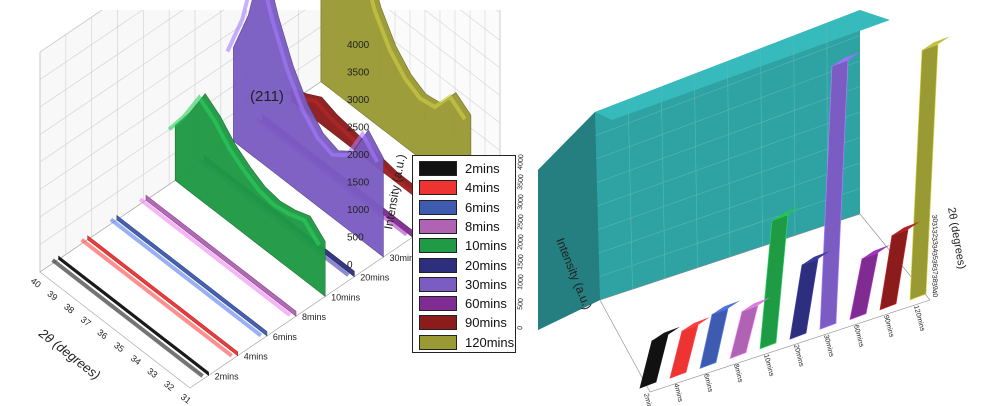 Image resolution: width=984 pixels, height=406 pixels. Describe the element at coordinates (521, 202) in the screenshot. I see `right-y-tick-label: 3000` at that location.